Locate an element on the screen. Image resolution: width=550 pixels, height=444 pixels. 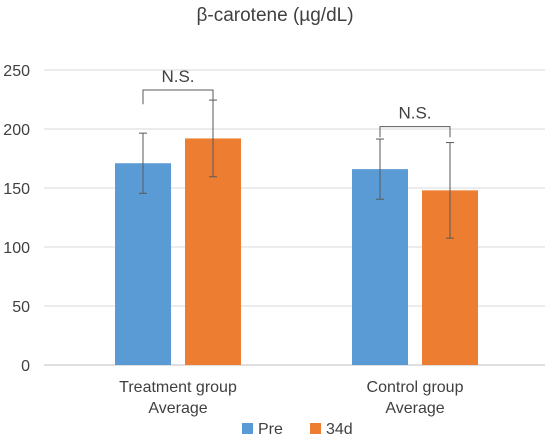
y-tick-label: 150 is located at coordinates (16, 189).